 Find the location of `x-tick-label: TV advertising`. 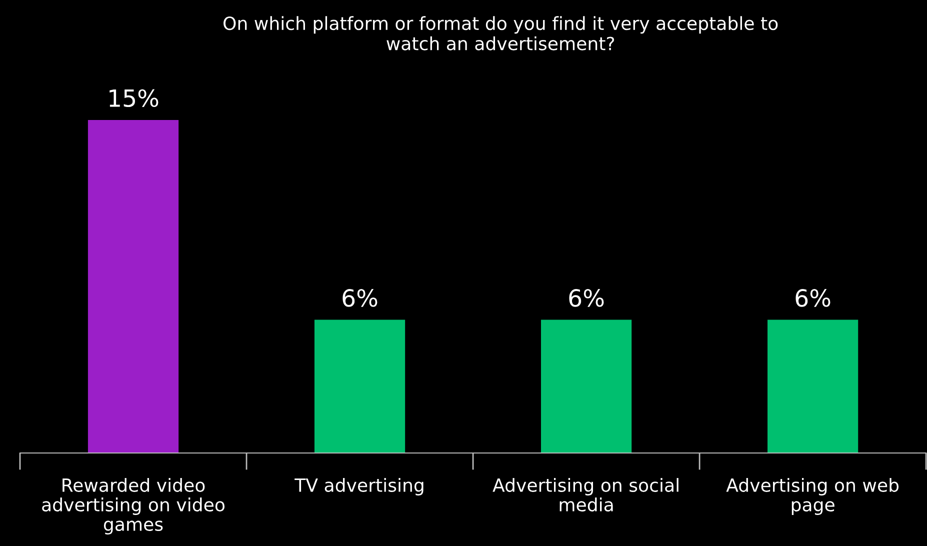

x-tick-label: TV advertising is located at coordinates (359, 487).